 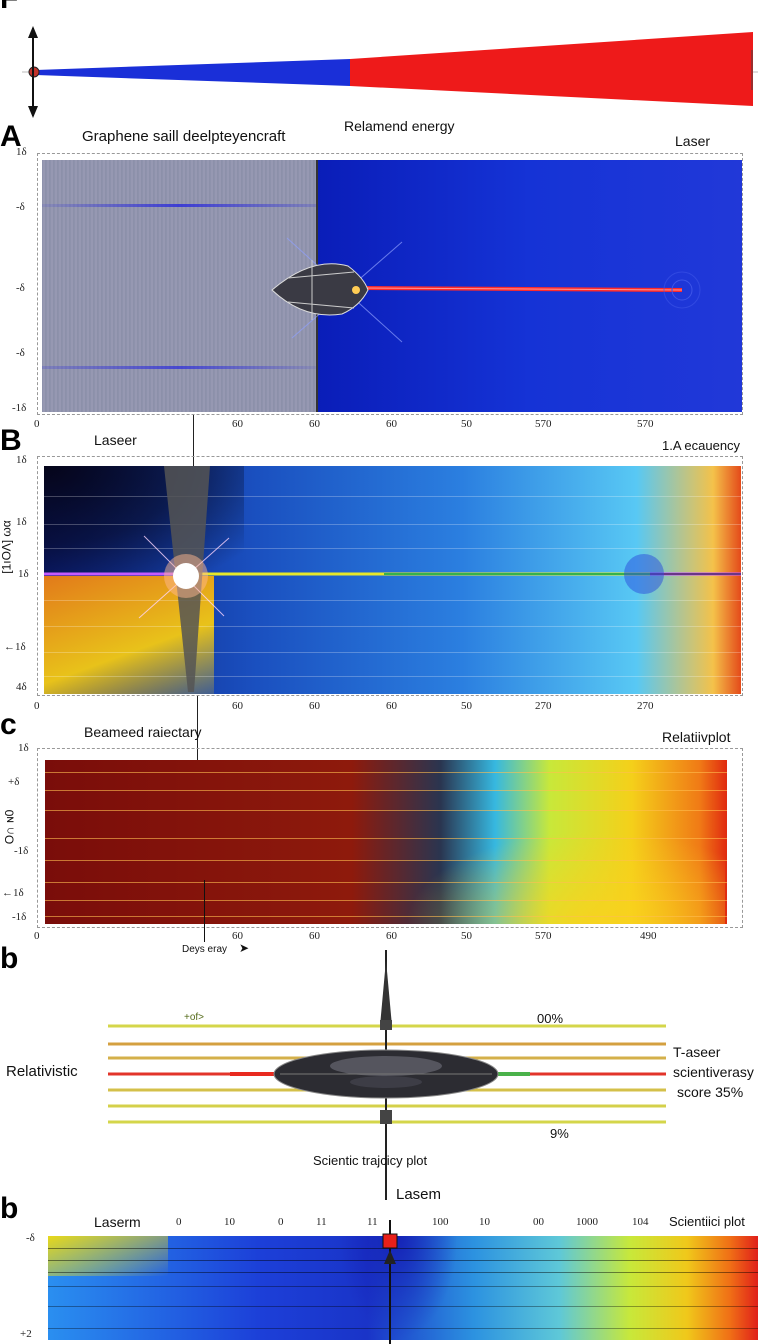 I want to click on panel-c-frame, so click(x=390, y=838).